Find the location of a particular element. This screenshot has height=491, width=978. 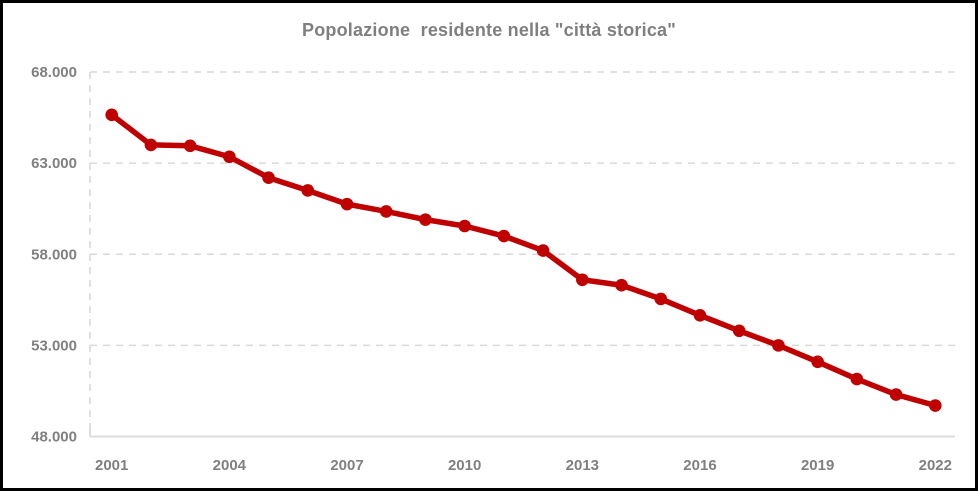

x-axis-label: 2010 is located at coordinates (464, 465).